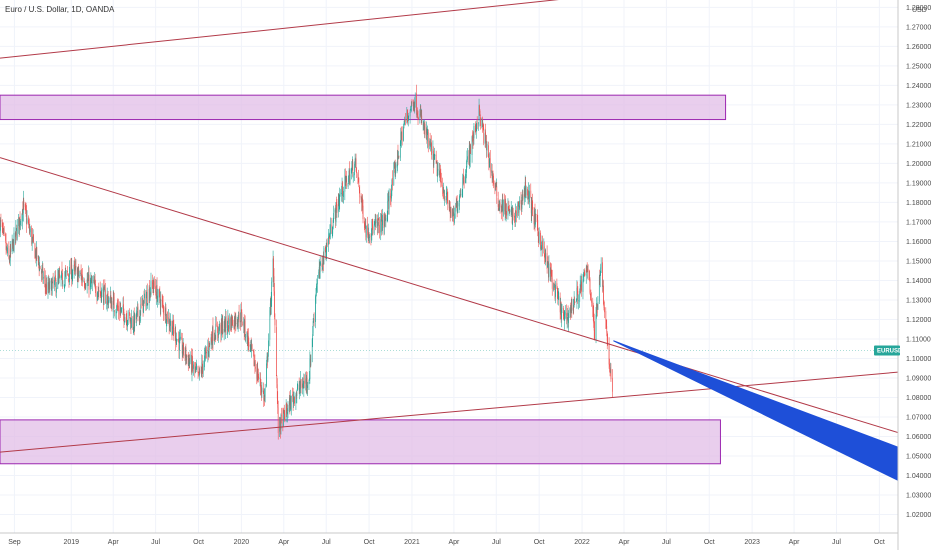  What do you see at coordinates (918, 417) in the screenshot?
I see `price-tick-label: 1.07000` at bounding box center [918, 417].